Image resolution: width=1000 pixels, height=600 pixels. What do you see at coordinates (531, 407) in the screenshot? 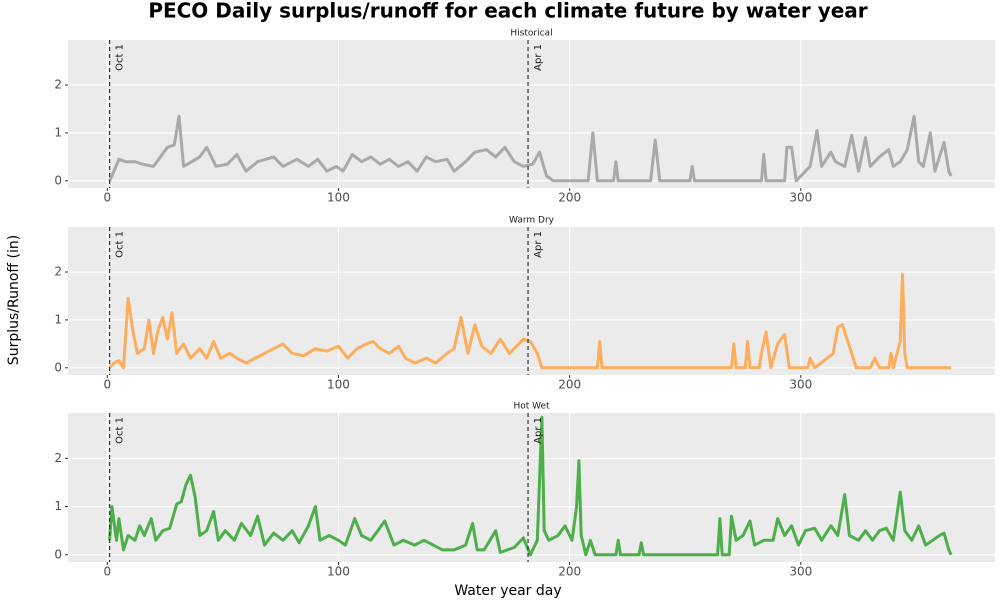
I see `strip-label: Hot Wet` at bounding box center [531, 407].